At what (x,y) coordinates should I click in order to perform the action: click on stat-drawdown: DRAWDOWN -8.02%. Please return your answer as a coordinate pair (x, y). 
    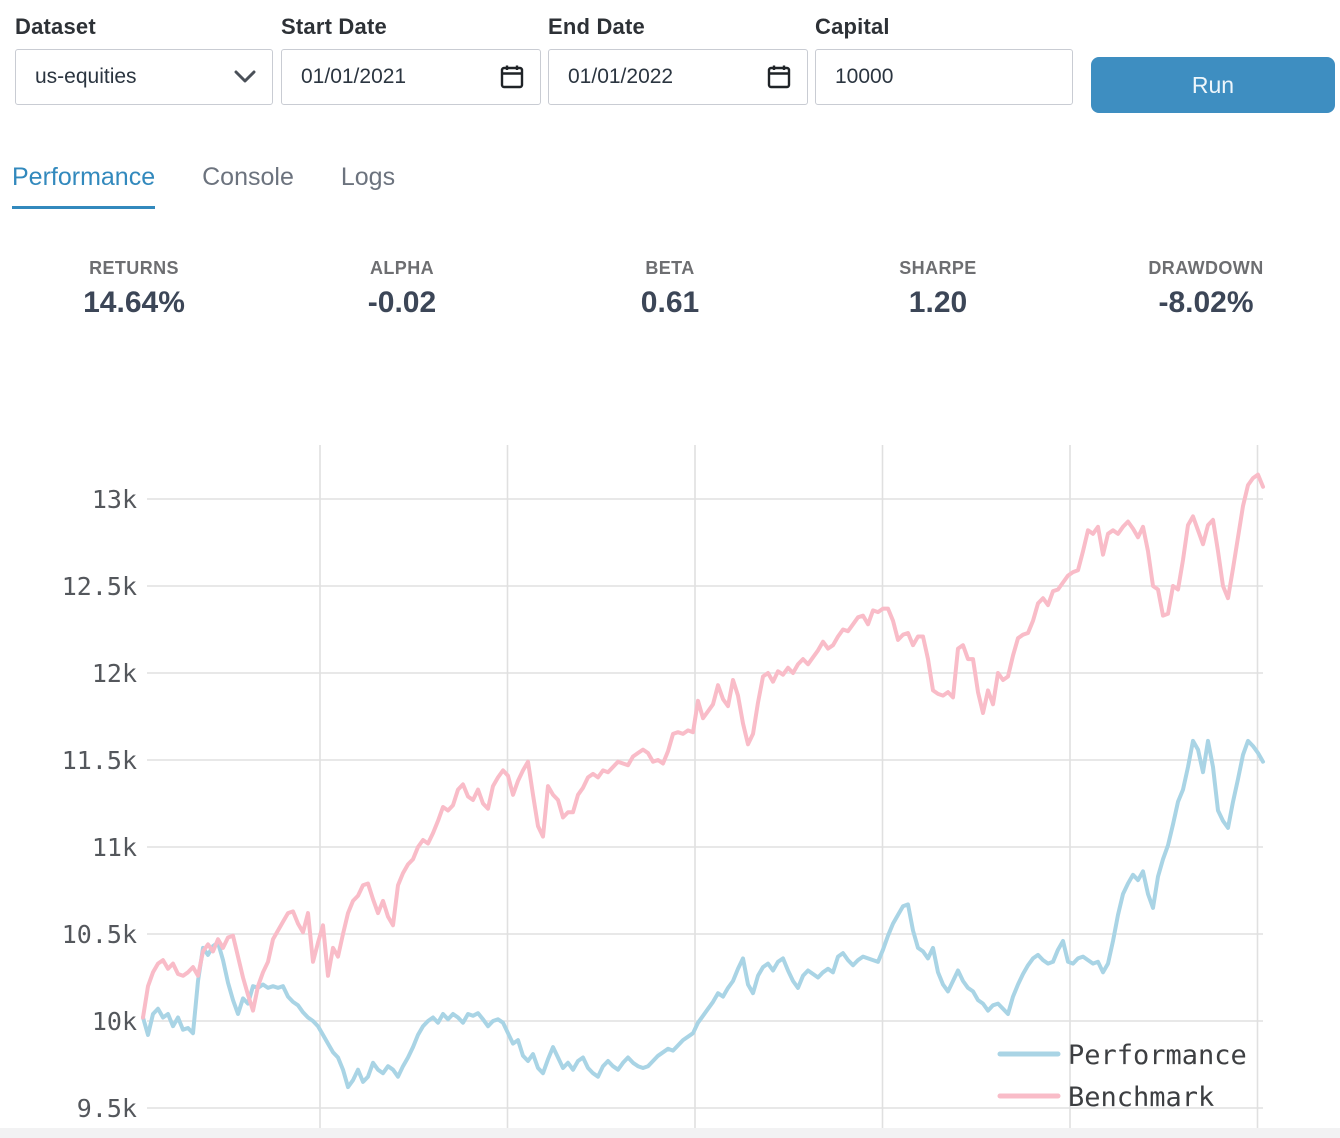
    Looking at the image, I should click on (1206, 289).